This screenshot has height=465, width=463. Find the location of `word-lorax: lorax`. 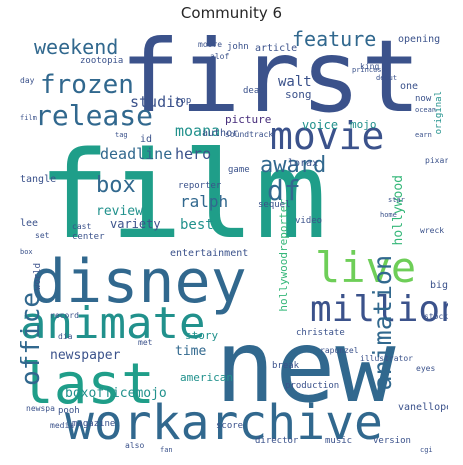

word-lorax: lorax is located at coordinates (303, 163).